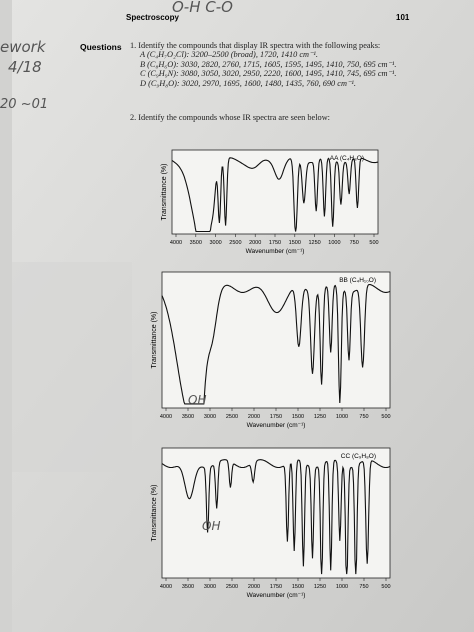  I want to click on handwriting: 20 ~01, so click(24, 104).